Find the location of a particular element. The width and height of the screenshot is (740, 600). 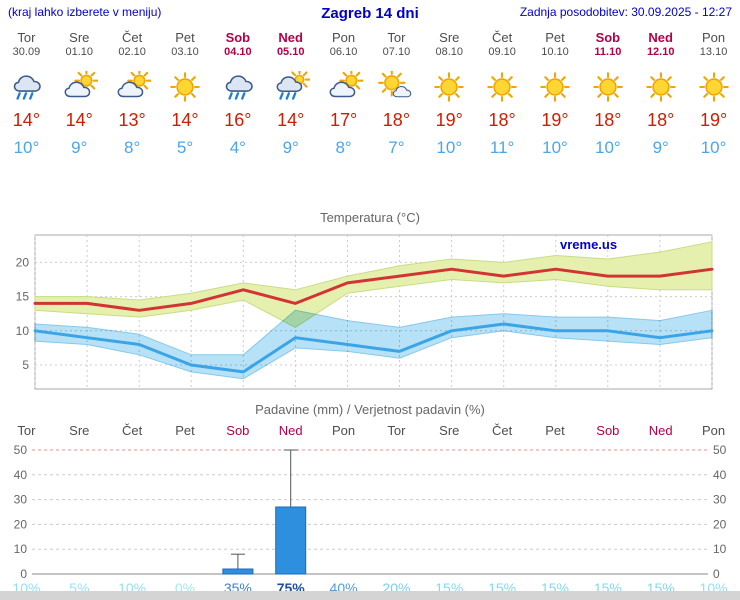

day-cell: Tor 30.09 14° 10° is located at coordinates (26, 94).